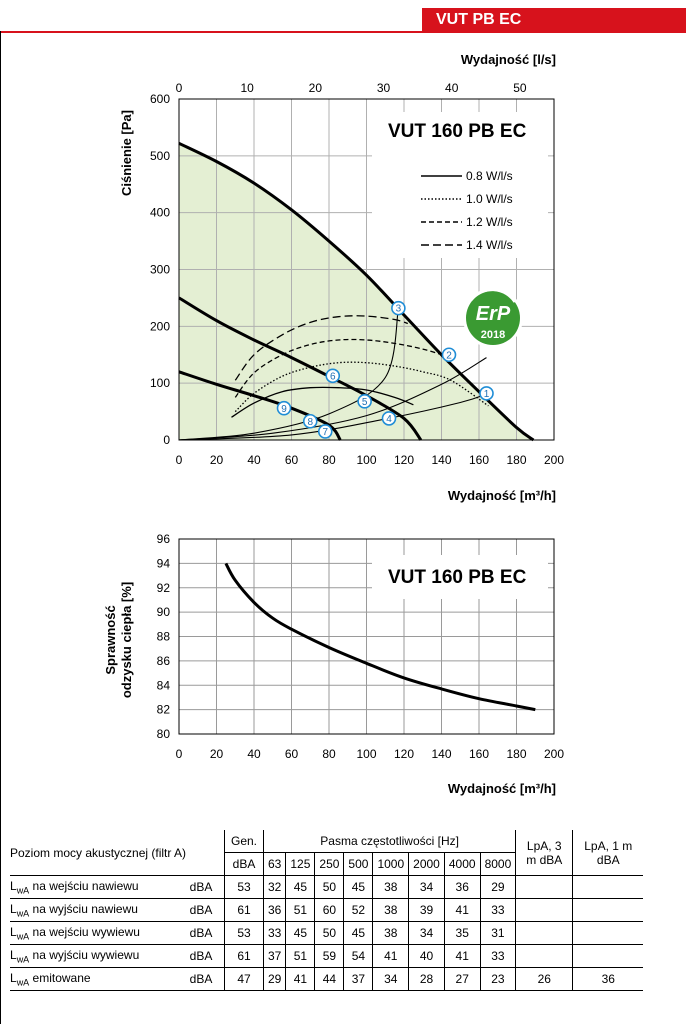 Image resolution: width=686 pixels, height=1024 pixels. Describe the element at coordinates (508, 59) in the screenshot. I see `pressure-chart-top-xlabel: Wydajność [l/s]` at that location.